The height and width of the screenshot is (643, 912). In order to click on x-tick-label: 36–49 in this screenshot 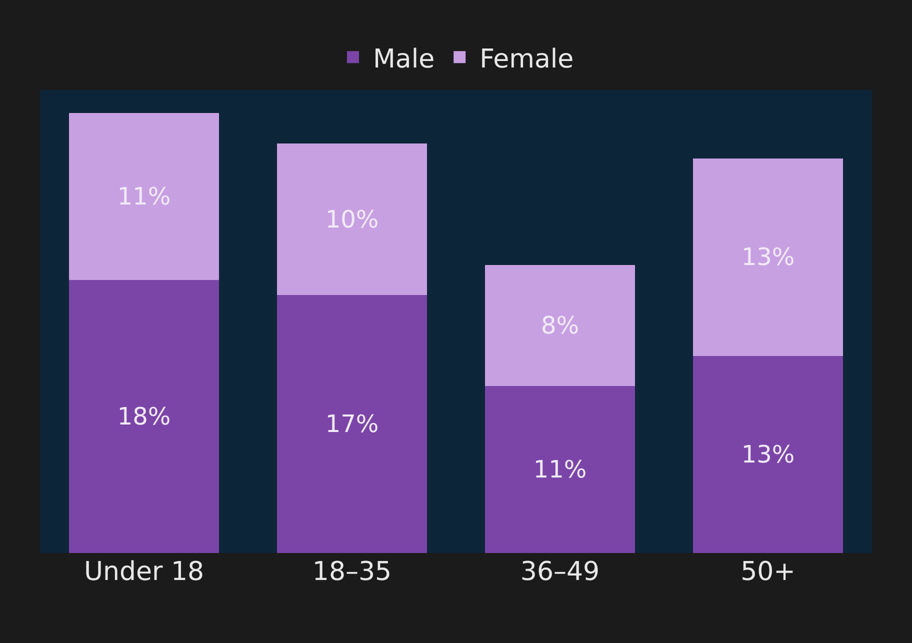, I will do `click(560, 572)`.